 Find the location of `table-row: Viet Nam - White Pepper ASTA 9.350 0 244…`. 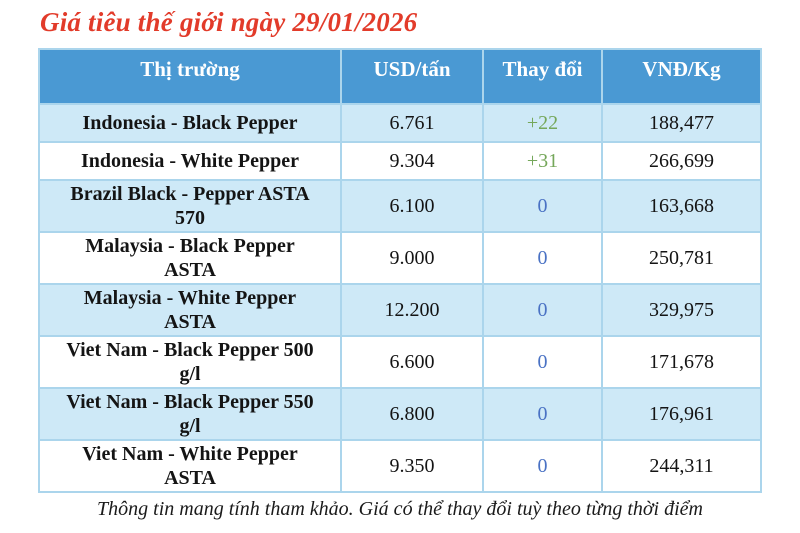

table-row: Viet Nam - White Pepper ASTA 9.350 0 244… is located at coordinates (400, 465).